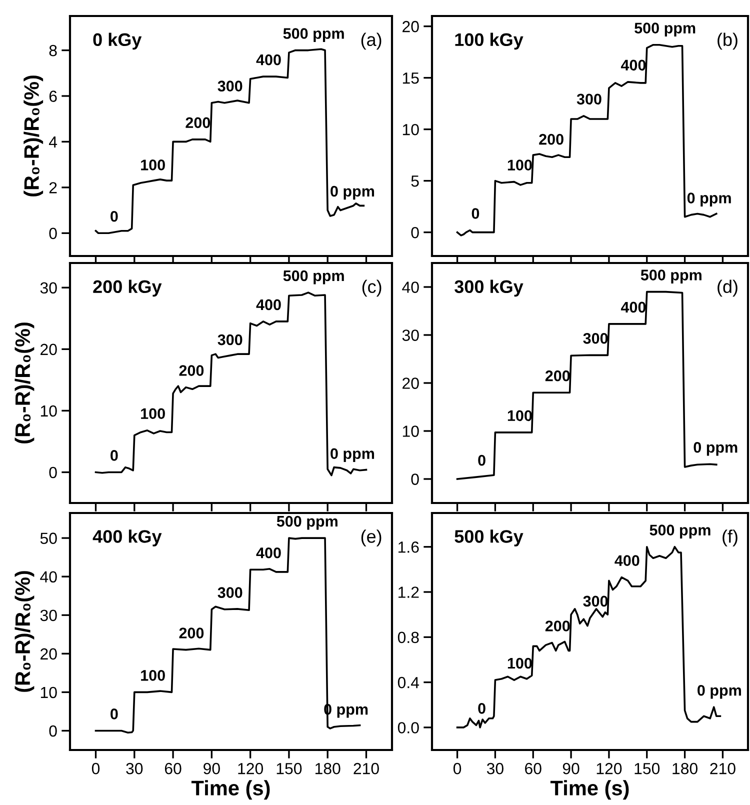 This screenshot has height=805, width=750. Describe the element at coordinates (408, 638) in the screenshot. I see `y-tick-label: 0.8` at that location.